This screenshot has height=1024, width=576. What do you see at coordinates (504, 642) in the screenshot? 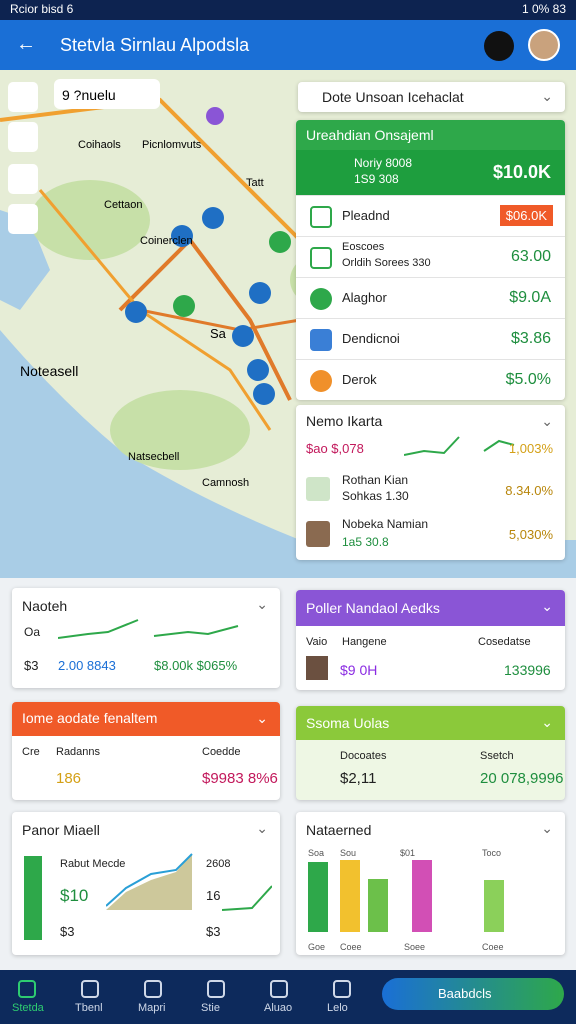
I see `card-text: Cosedatse` at bounding box center [504, 642].